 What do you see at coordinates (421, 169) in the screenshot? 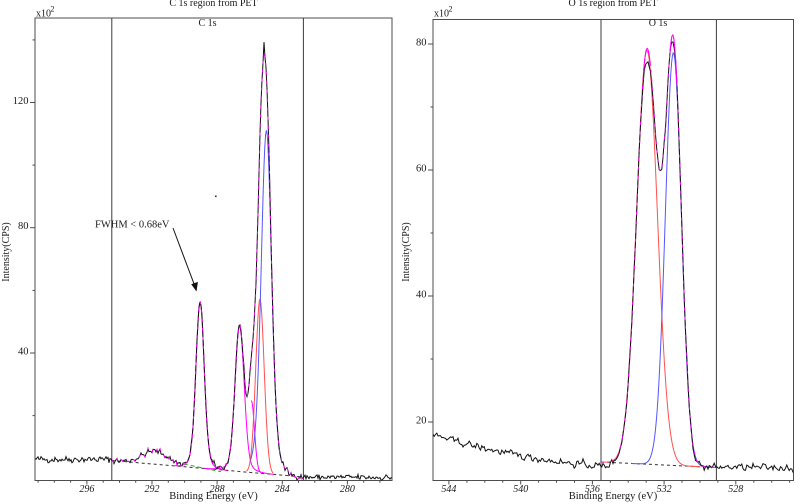
I see `svg-text: 60` at bounding box center [421, 169].